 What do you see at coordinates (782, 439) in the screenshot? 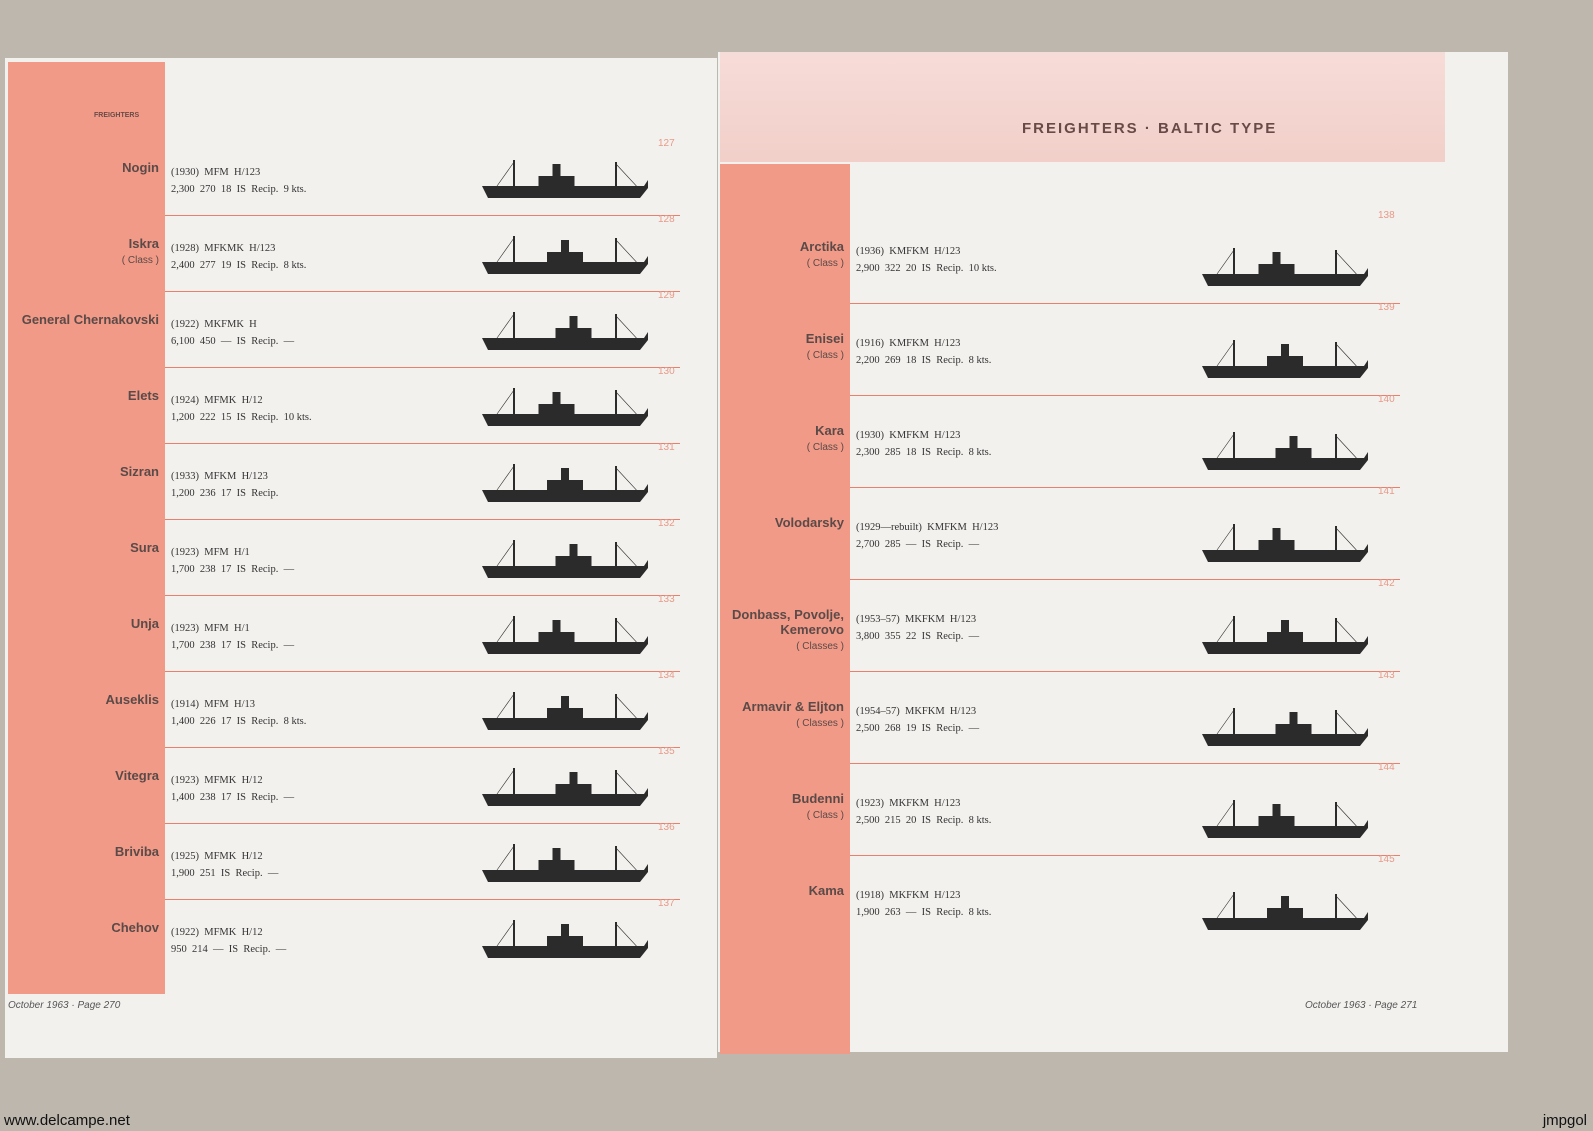
I see `ship-name: Kara ( Class )` at bounding box center [782, 439].